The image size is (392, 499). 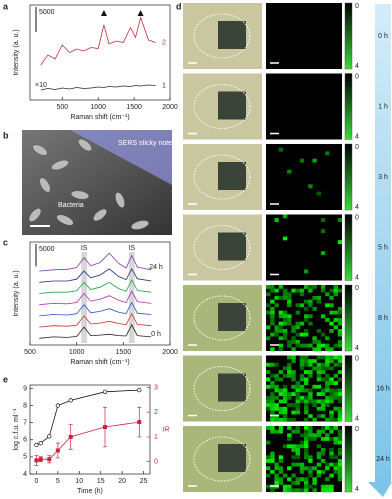 What do you see at coordinates (36, 460) in the screenshot?
I see `point` at bounding box center [36, 460].